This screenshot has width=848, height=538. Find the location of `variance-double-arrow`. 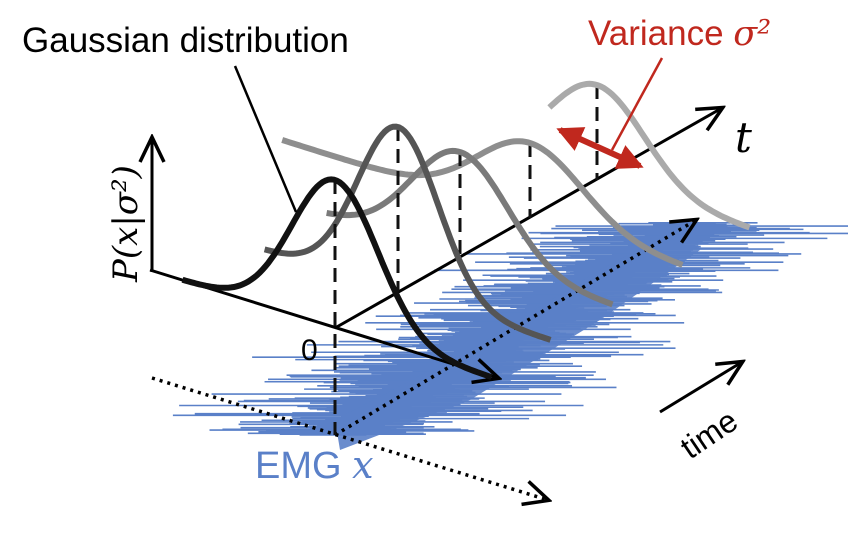

variance-double-arrow is located at coordinates (600, 148).